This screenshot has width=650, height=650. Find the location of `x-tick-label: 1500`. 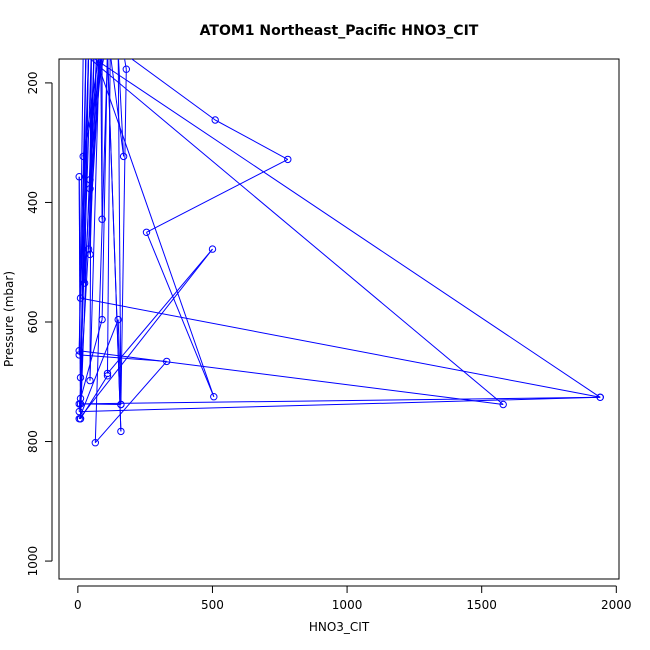

x-tick-label: 1500 is located at coordinates (481, 605).